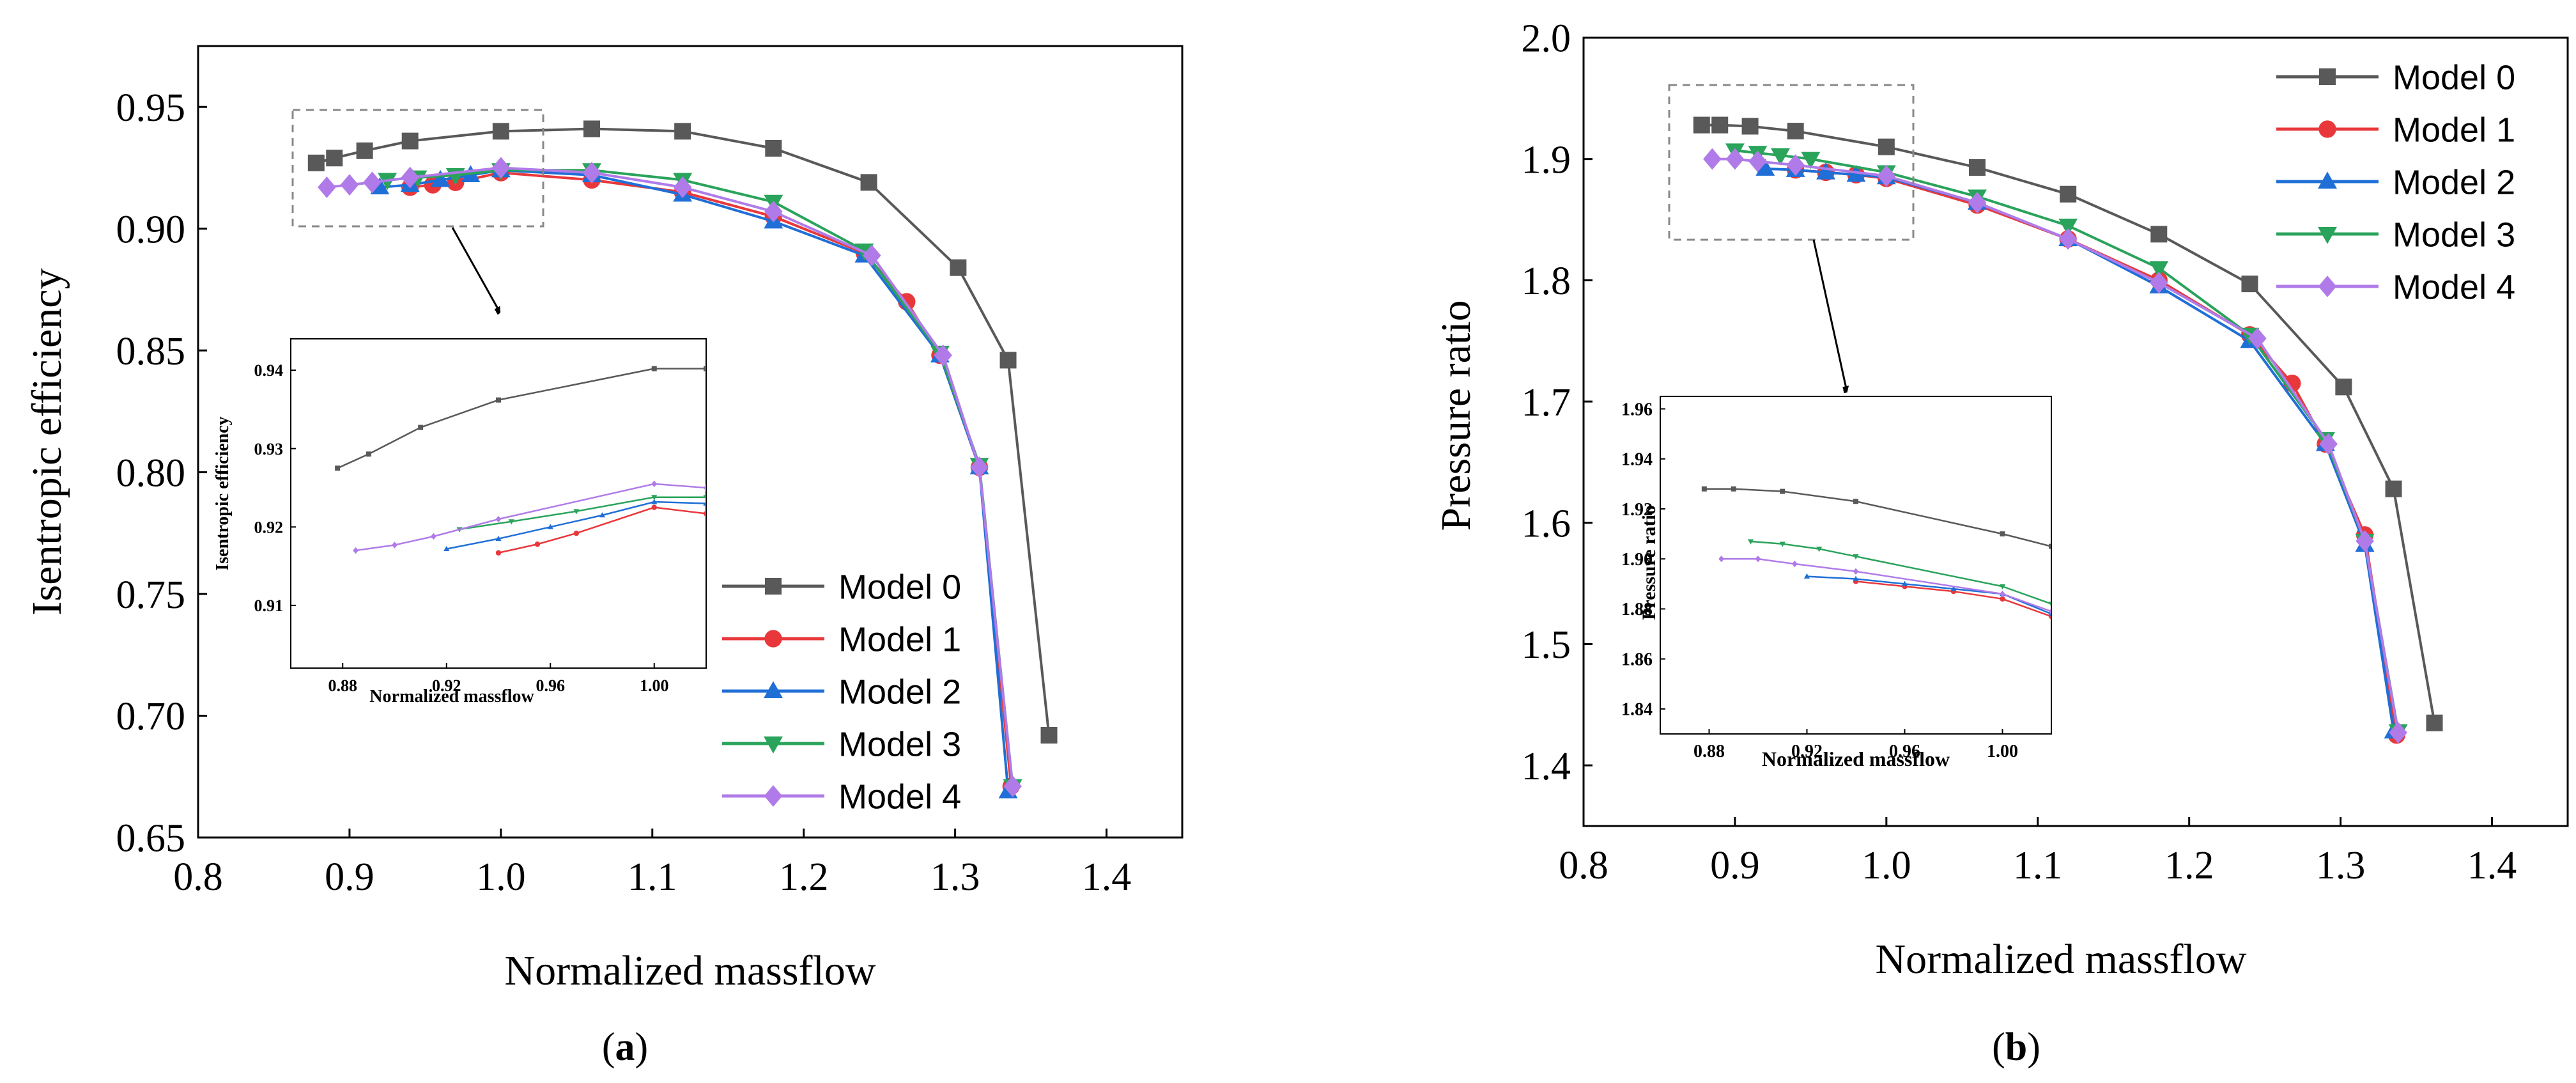  What do you see at coordinates (151, 351) in the screenshot?
I see `y-tick-label: 0.85` at bounding box center [151, 351].